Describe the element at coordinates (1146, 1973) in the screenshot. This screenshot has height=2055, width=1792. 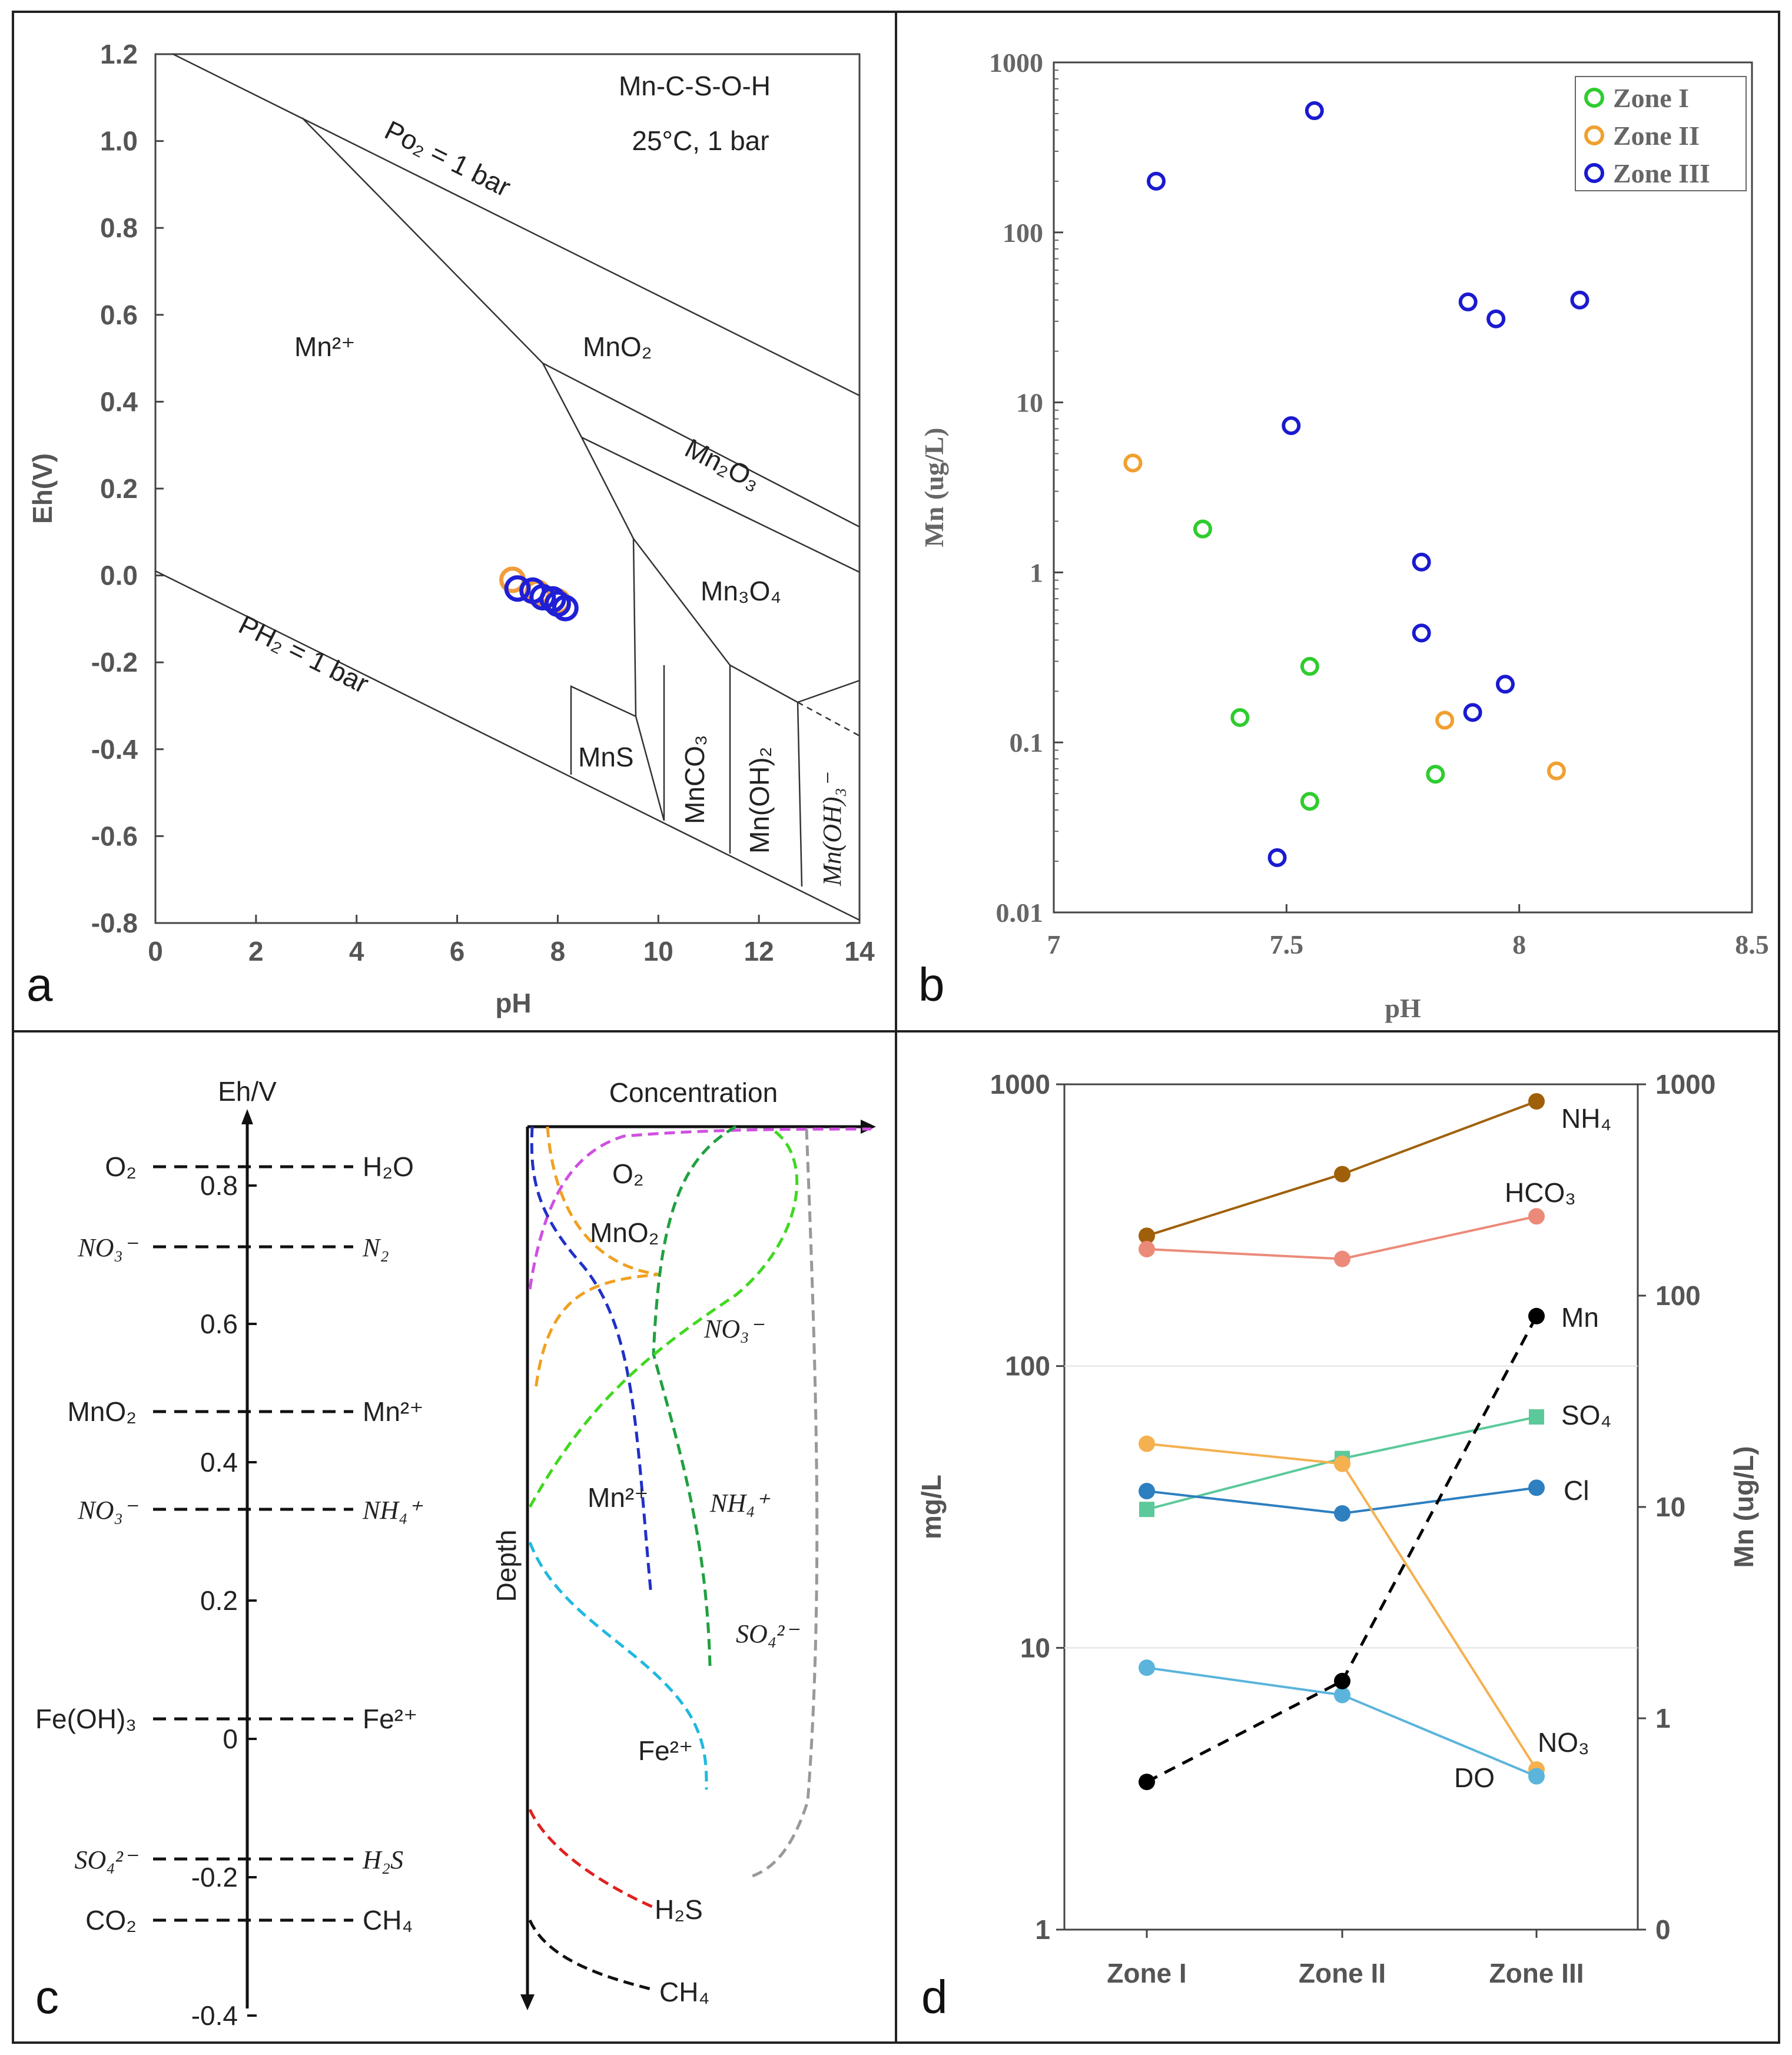
I see `panel-d-xtick-label: Zone I` at that location.